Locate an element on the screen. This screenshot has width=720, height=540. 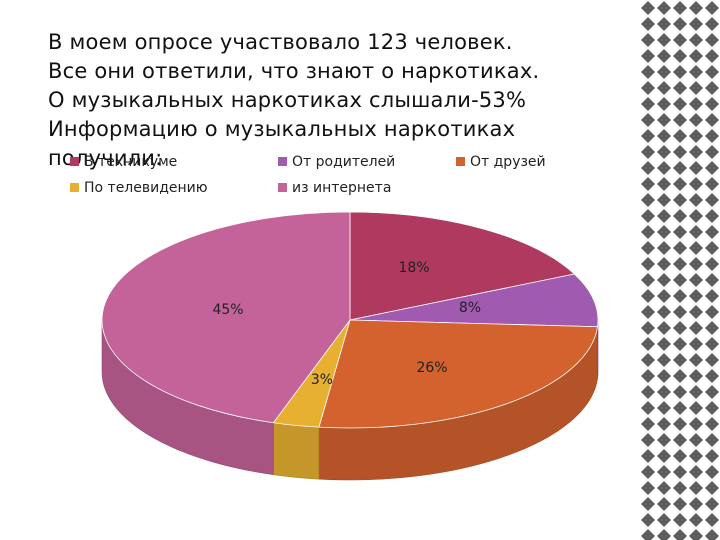
legend-label: По телевидению is located at coordinates (146, 188).